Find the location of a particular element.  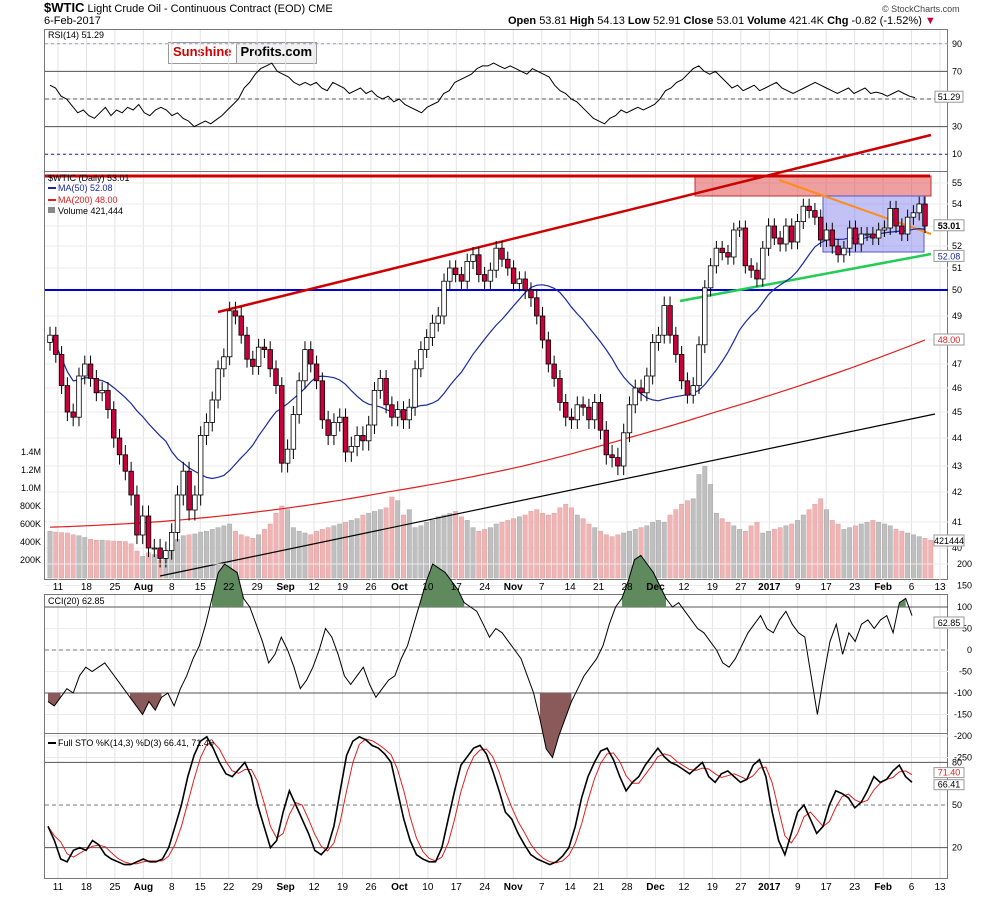

x-axis-label: 14 is located at coordinates (571, 587).